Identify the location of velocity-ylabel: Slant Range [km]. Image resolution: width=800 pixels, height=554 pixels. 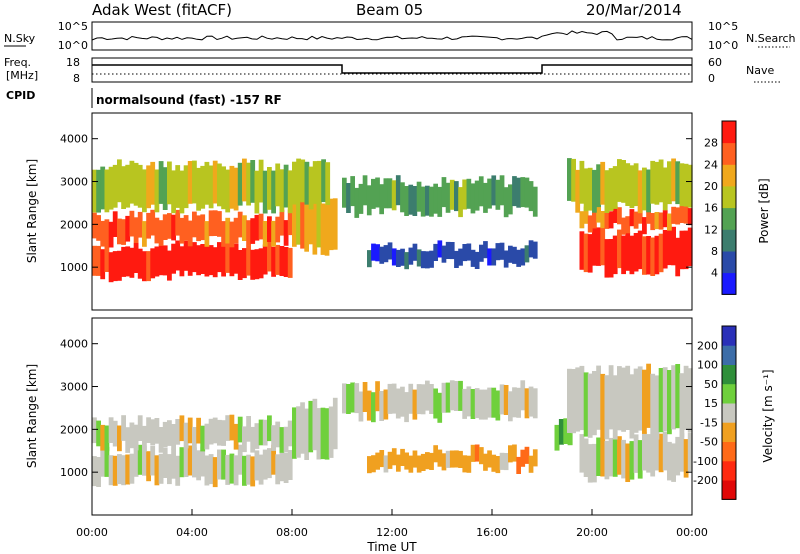
(32, 416).